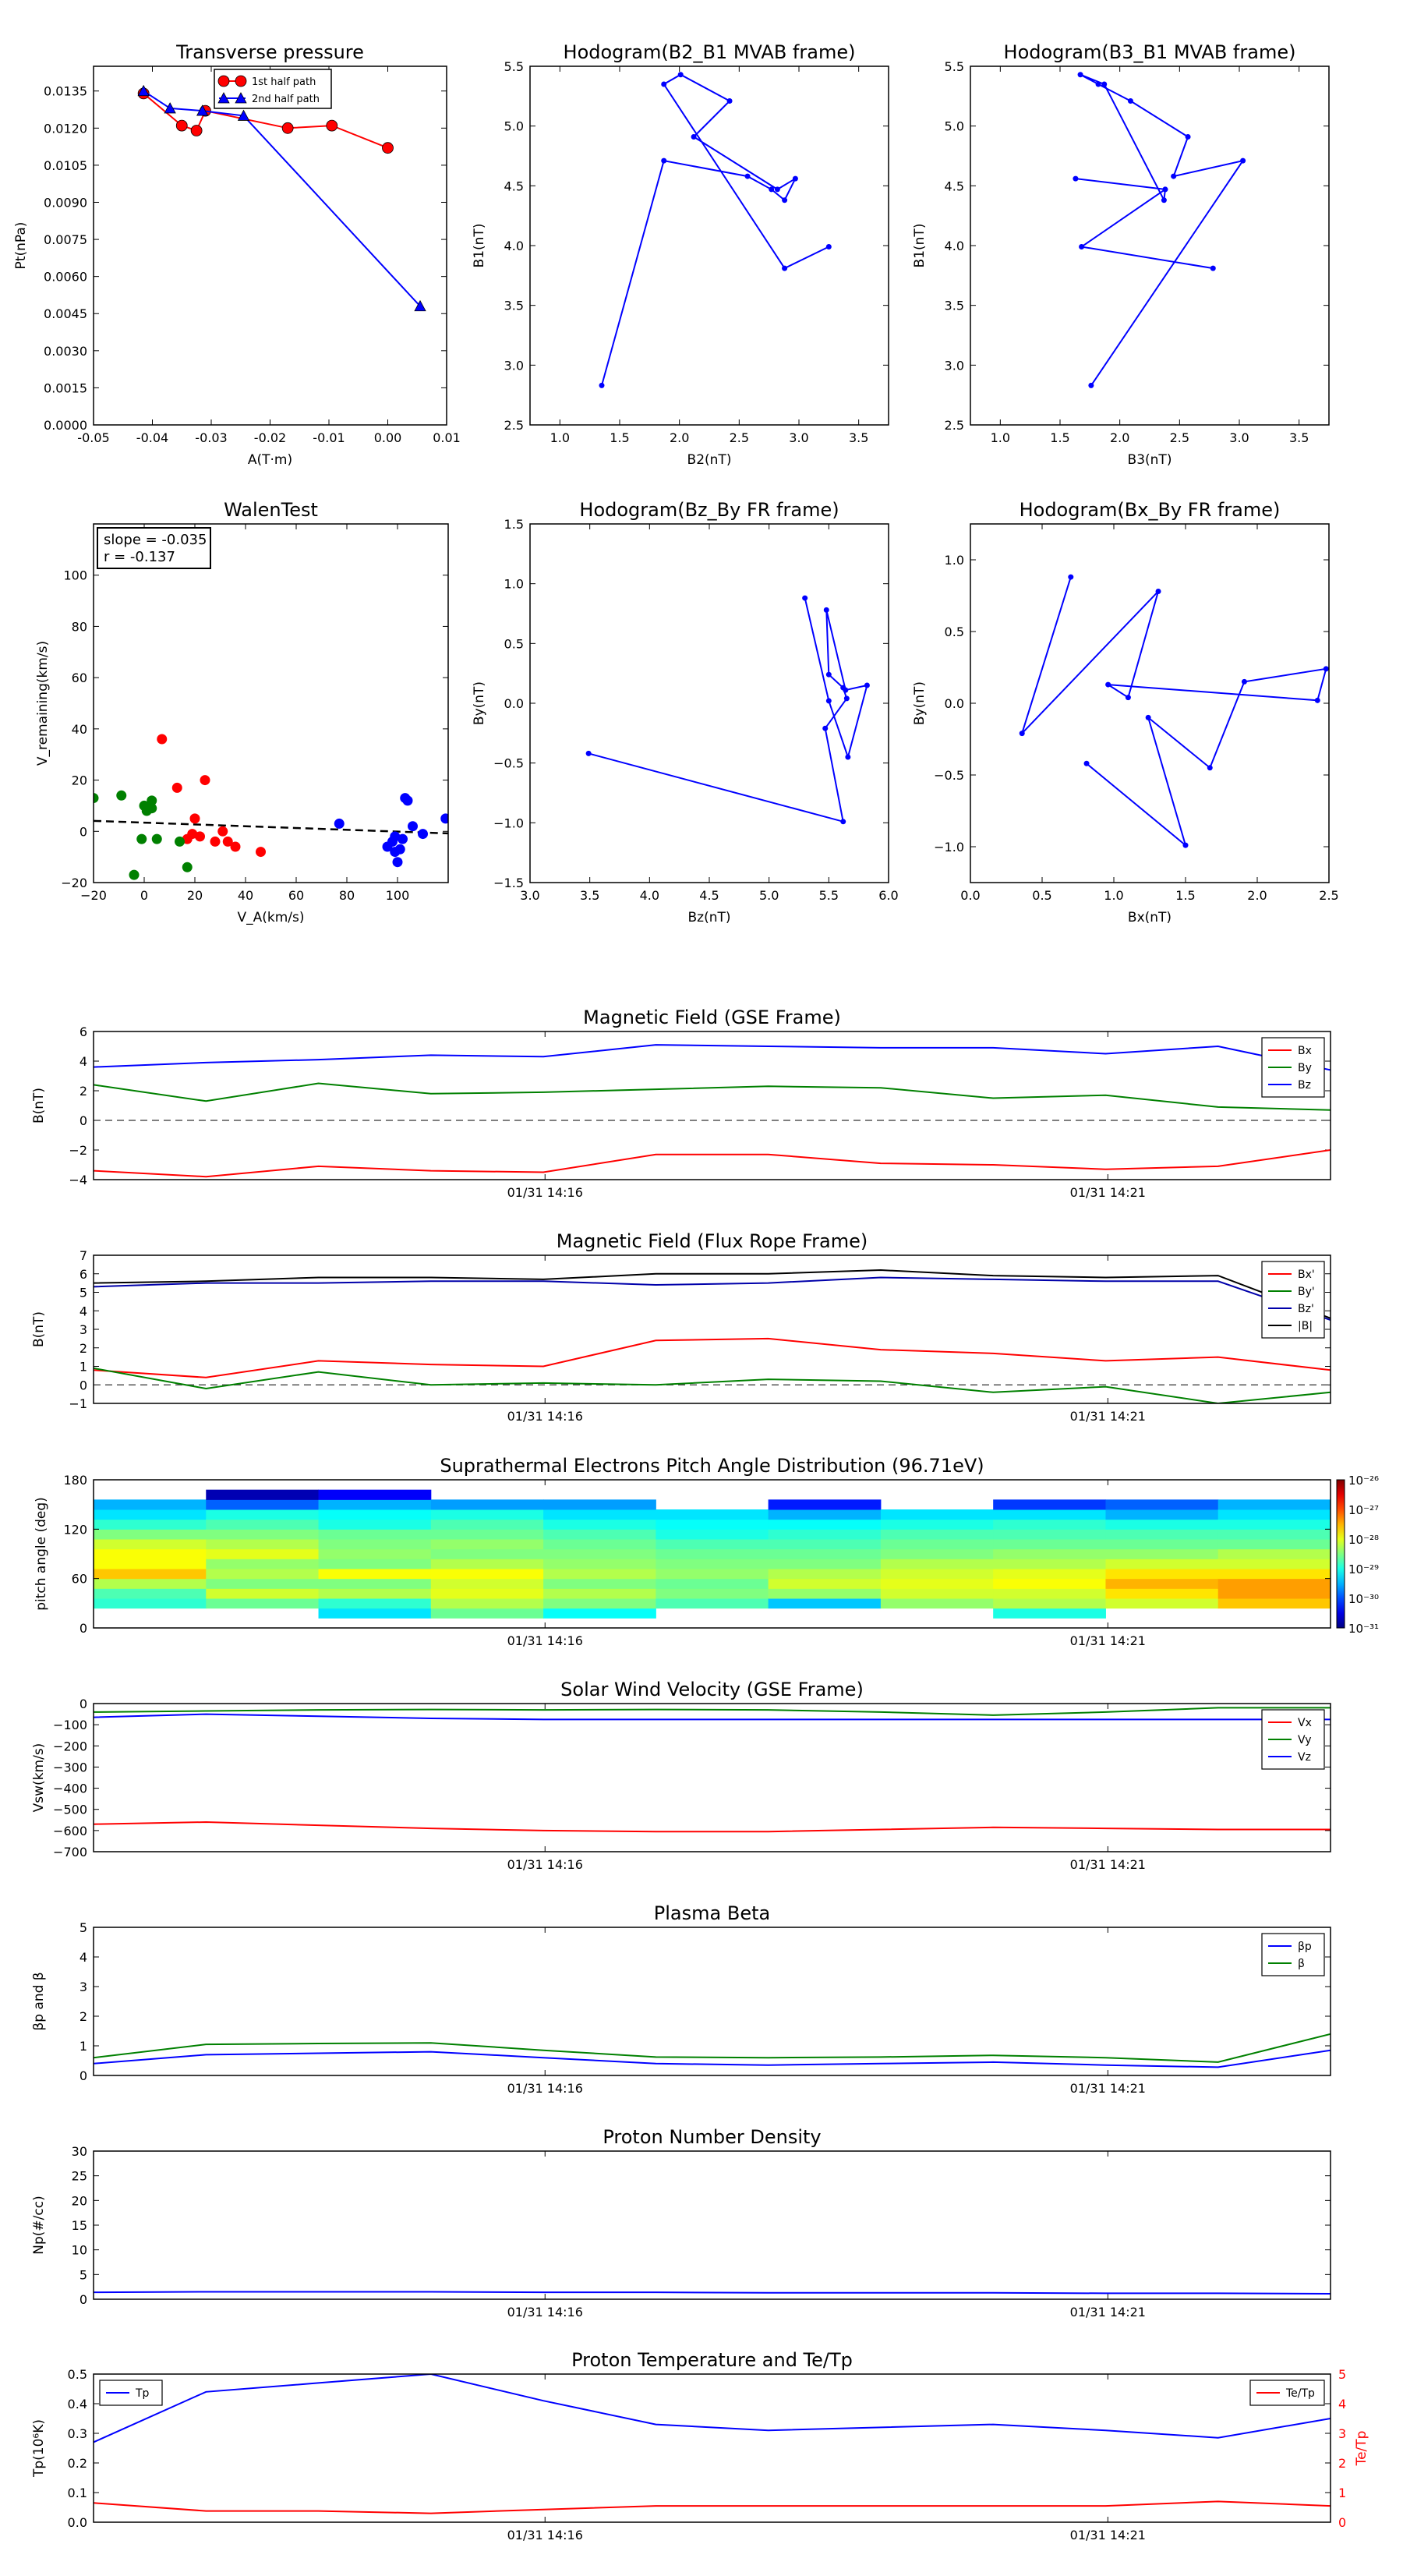 The height and width of the screenshot is (2576, 1403). I want to click on proton-density-ytick-label: 25, so click(79, 2176).